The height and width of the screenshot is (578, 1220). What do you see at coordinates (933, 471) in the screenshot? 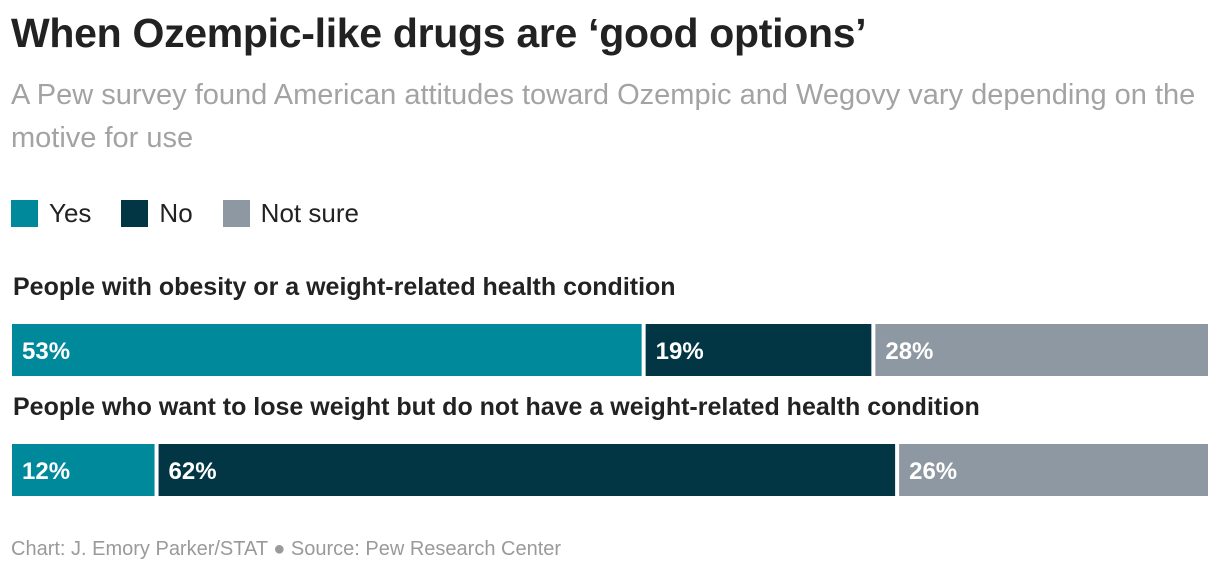
I see `data-label-not-sure-row-1: 26%` at bounding box center [933, 471].